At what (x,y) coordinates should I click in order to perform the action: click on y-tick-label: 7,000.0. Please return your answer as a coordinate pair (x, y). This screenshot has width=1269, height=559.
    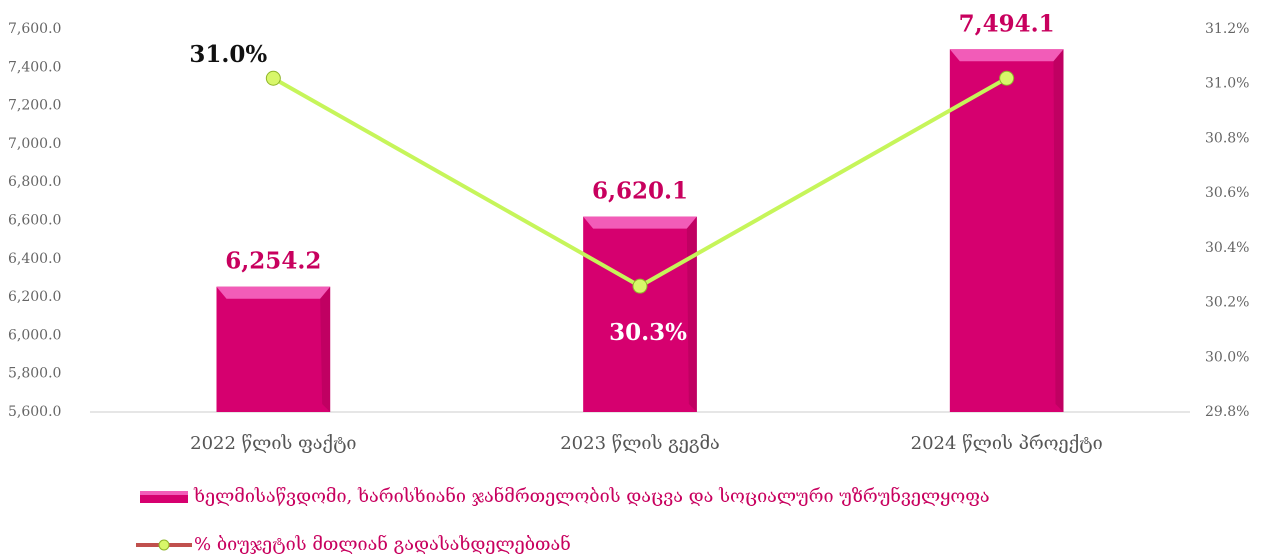
    Looking at the image, I should click on (34, 144).